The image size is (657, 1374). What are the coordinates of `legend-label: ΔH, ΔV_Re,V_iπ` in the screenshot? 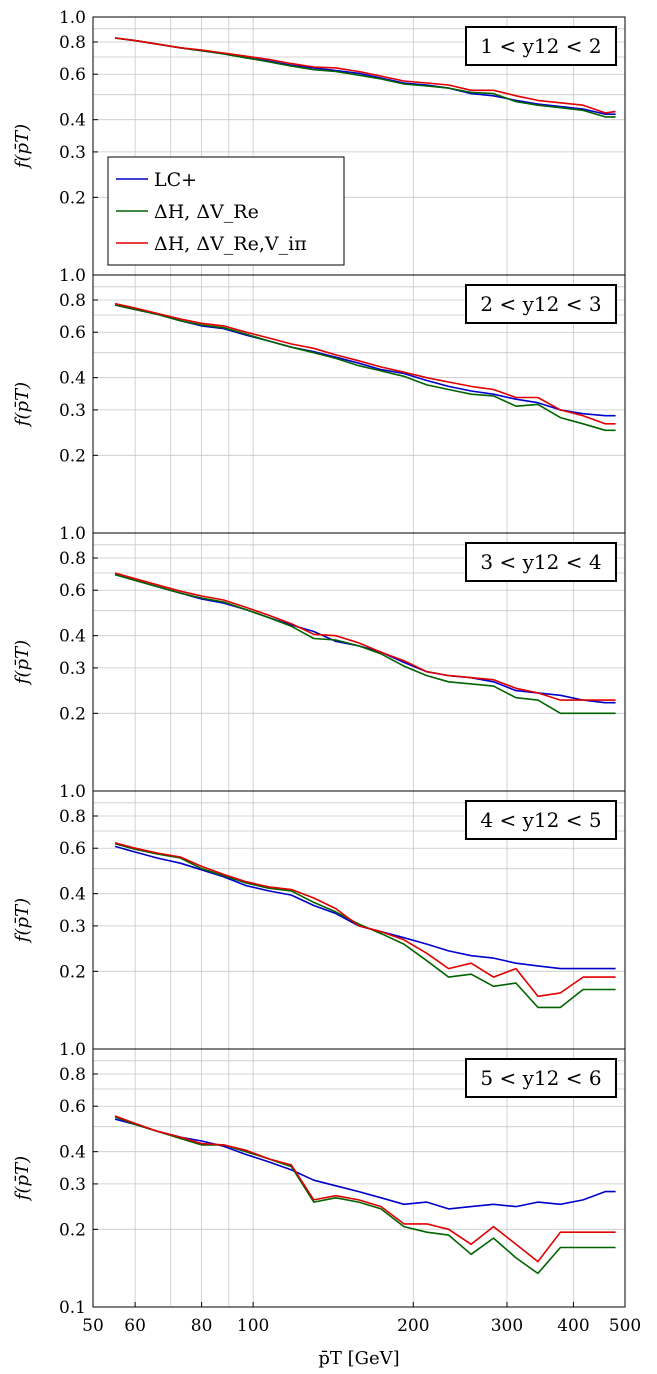 It's located at (230, 244).